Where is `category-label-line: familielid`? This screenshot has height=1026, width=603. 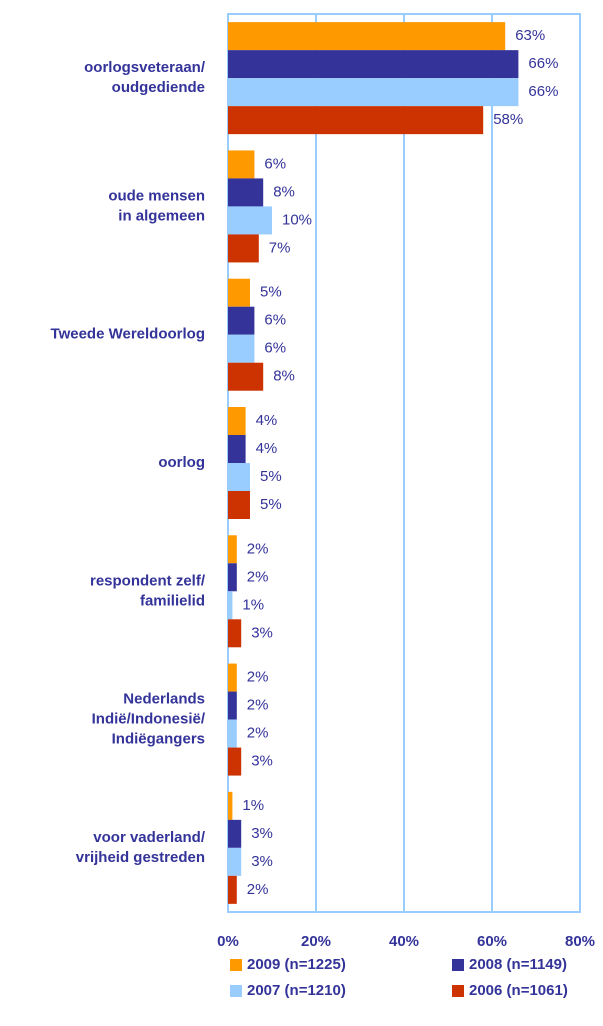 category-label-line: familielid is located at coordinates (172, 600).